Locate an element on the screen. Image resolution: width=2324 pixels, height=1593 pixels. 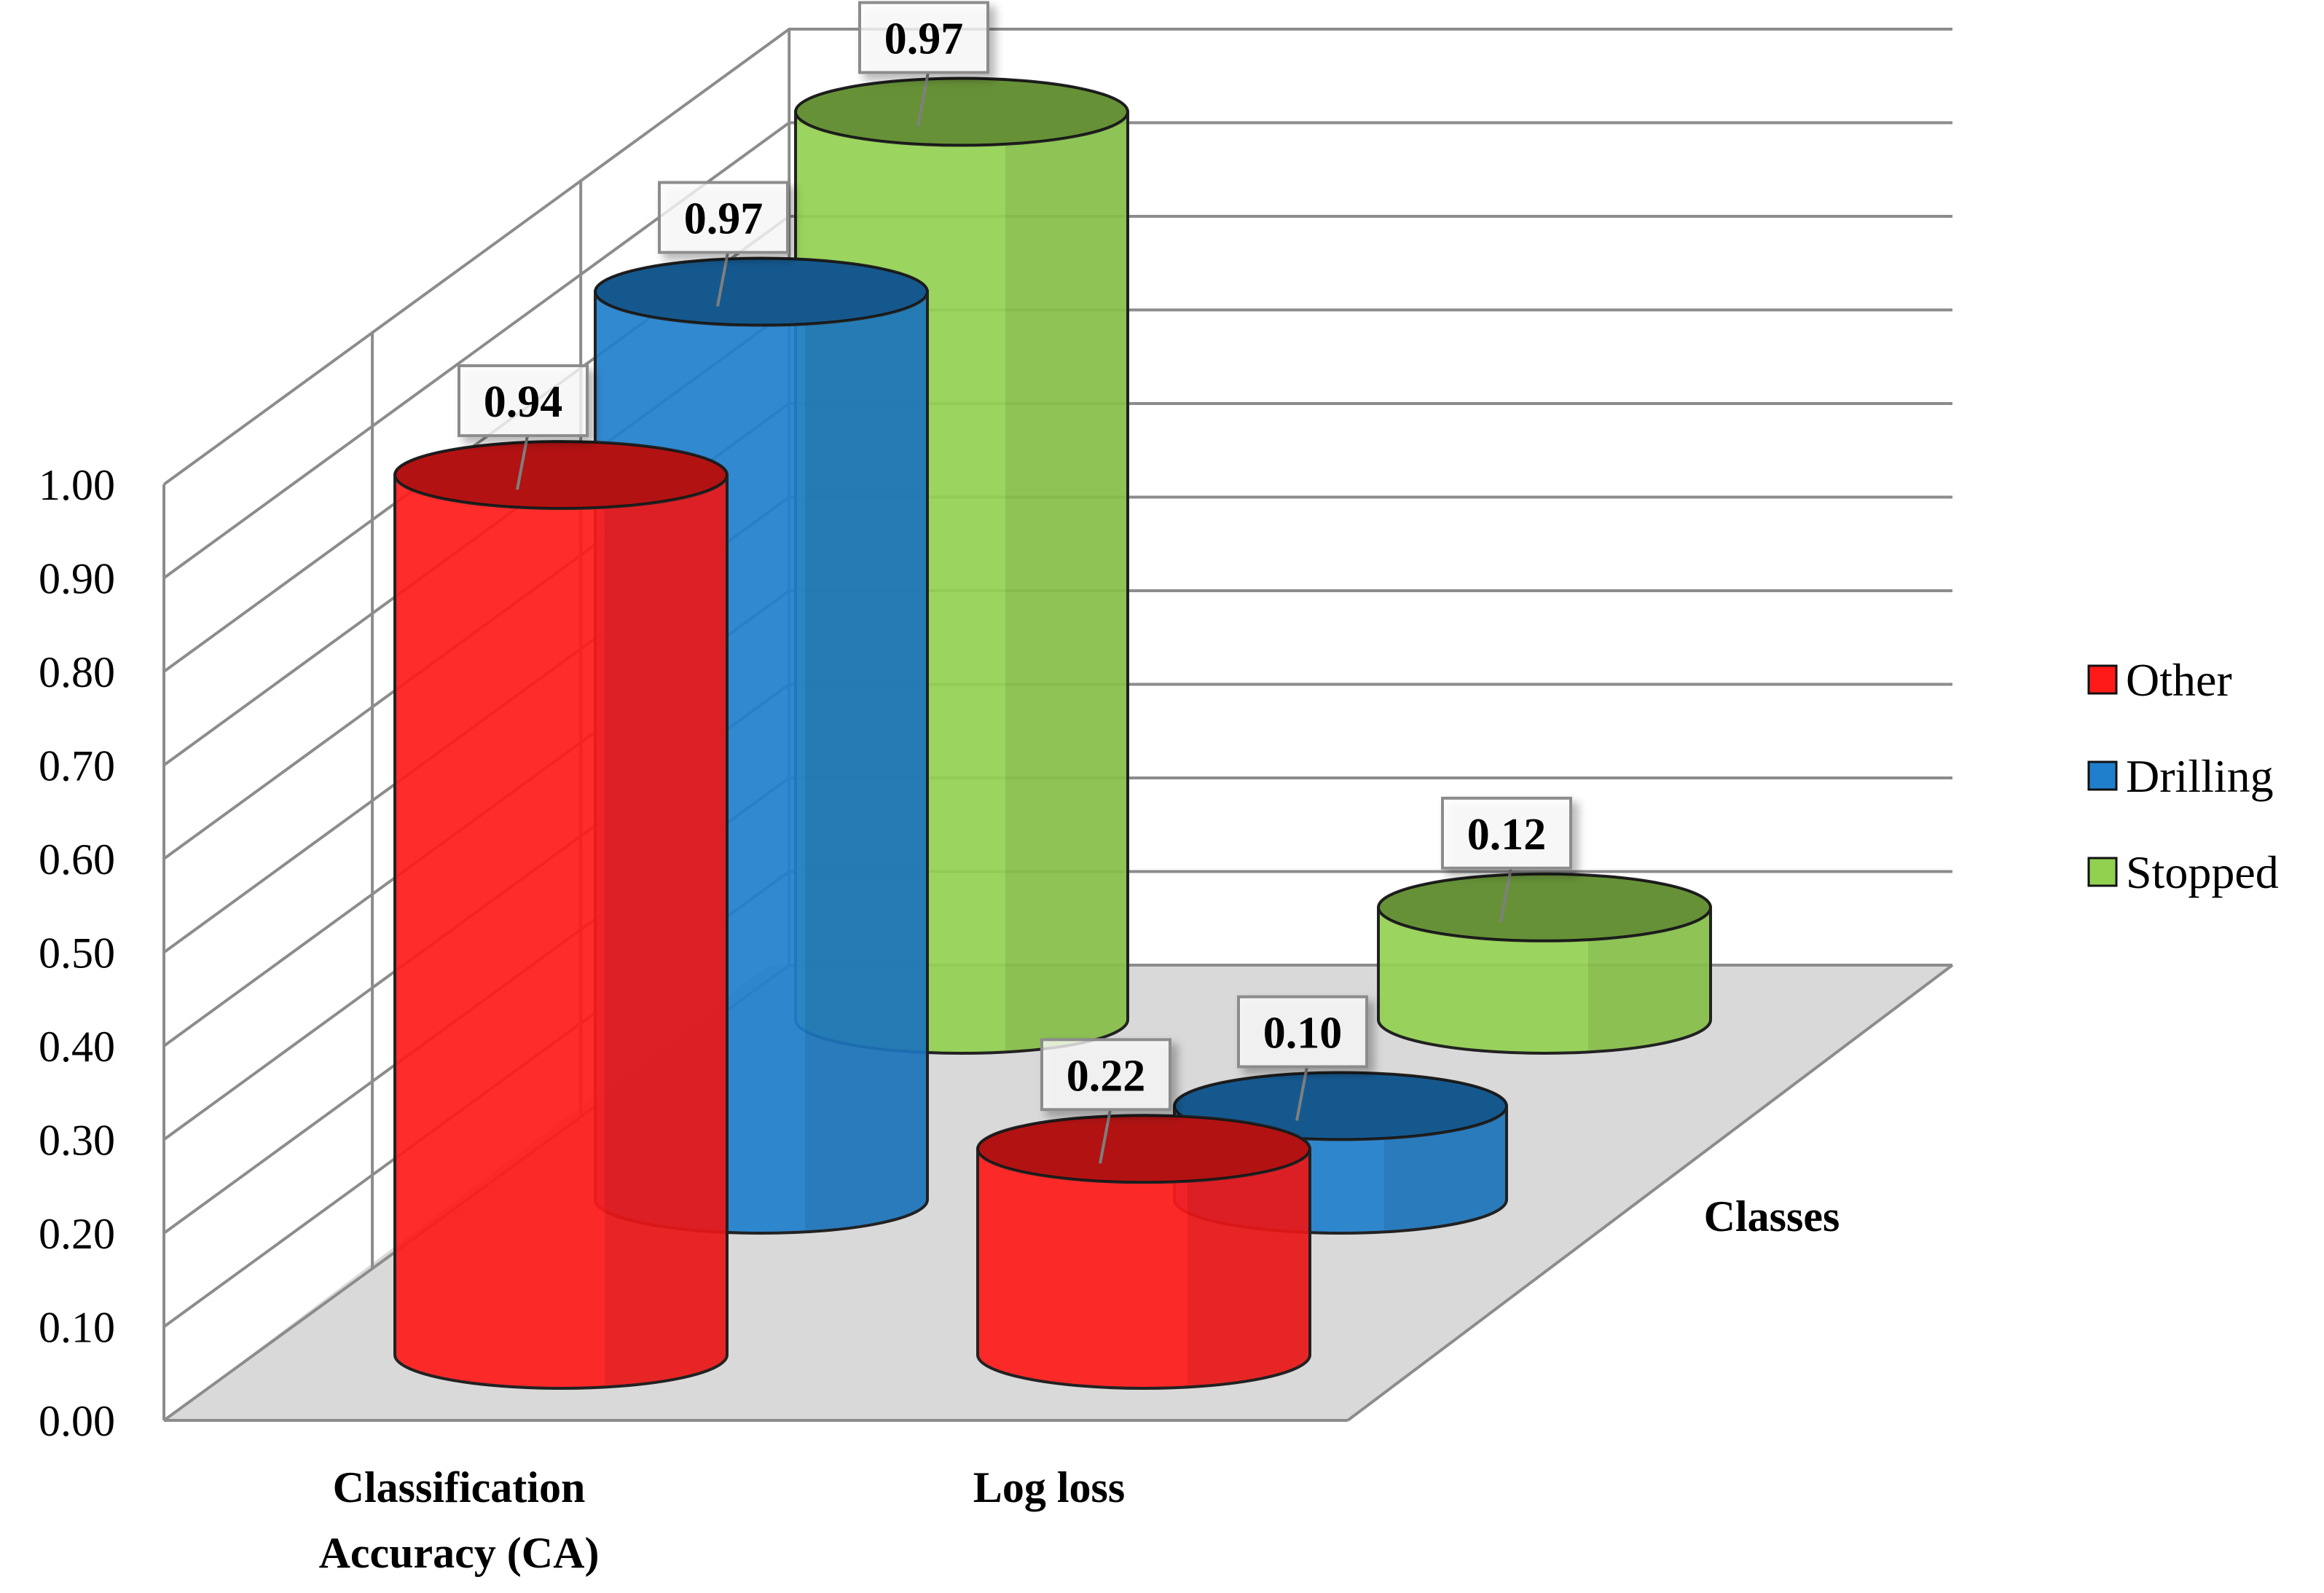
data-label-drilling-0: 0.97 is located at coordinates (723, 244).